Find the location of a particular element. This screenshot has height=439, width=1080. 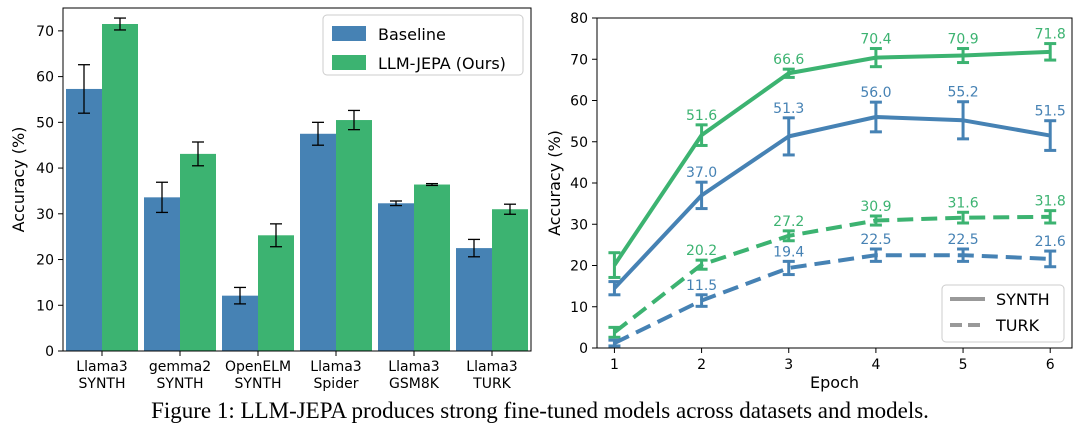

line-data-label: 71.8 is located at coordinates (1050, 35).